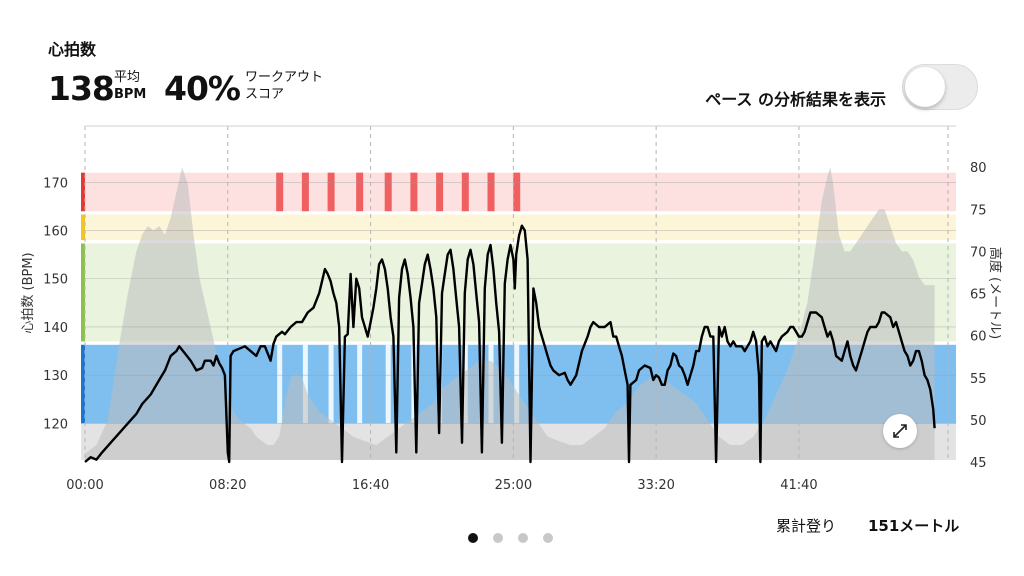 The width and height of the screenshot is (1024, 576). What do you see at coordinates (55, 328) in the screenshot?
I see `y-tick-label: 140` at bounding box center [55, 328].